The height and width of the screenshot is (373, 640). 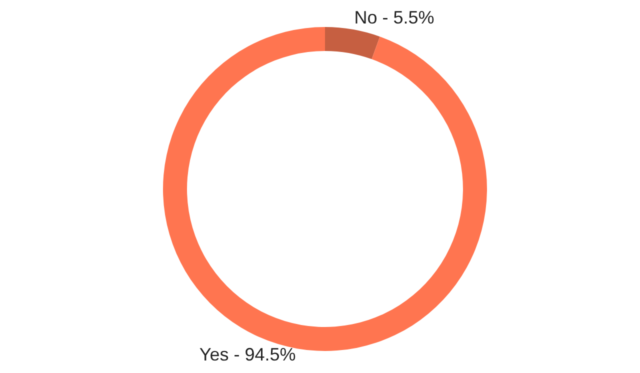 I want to click on slice-label: Yes - 94.5%, so click(x=247, y=354).